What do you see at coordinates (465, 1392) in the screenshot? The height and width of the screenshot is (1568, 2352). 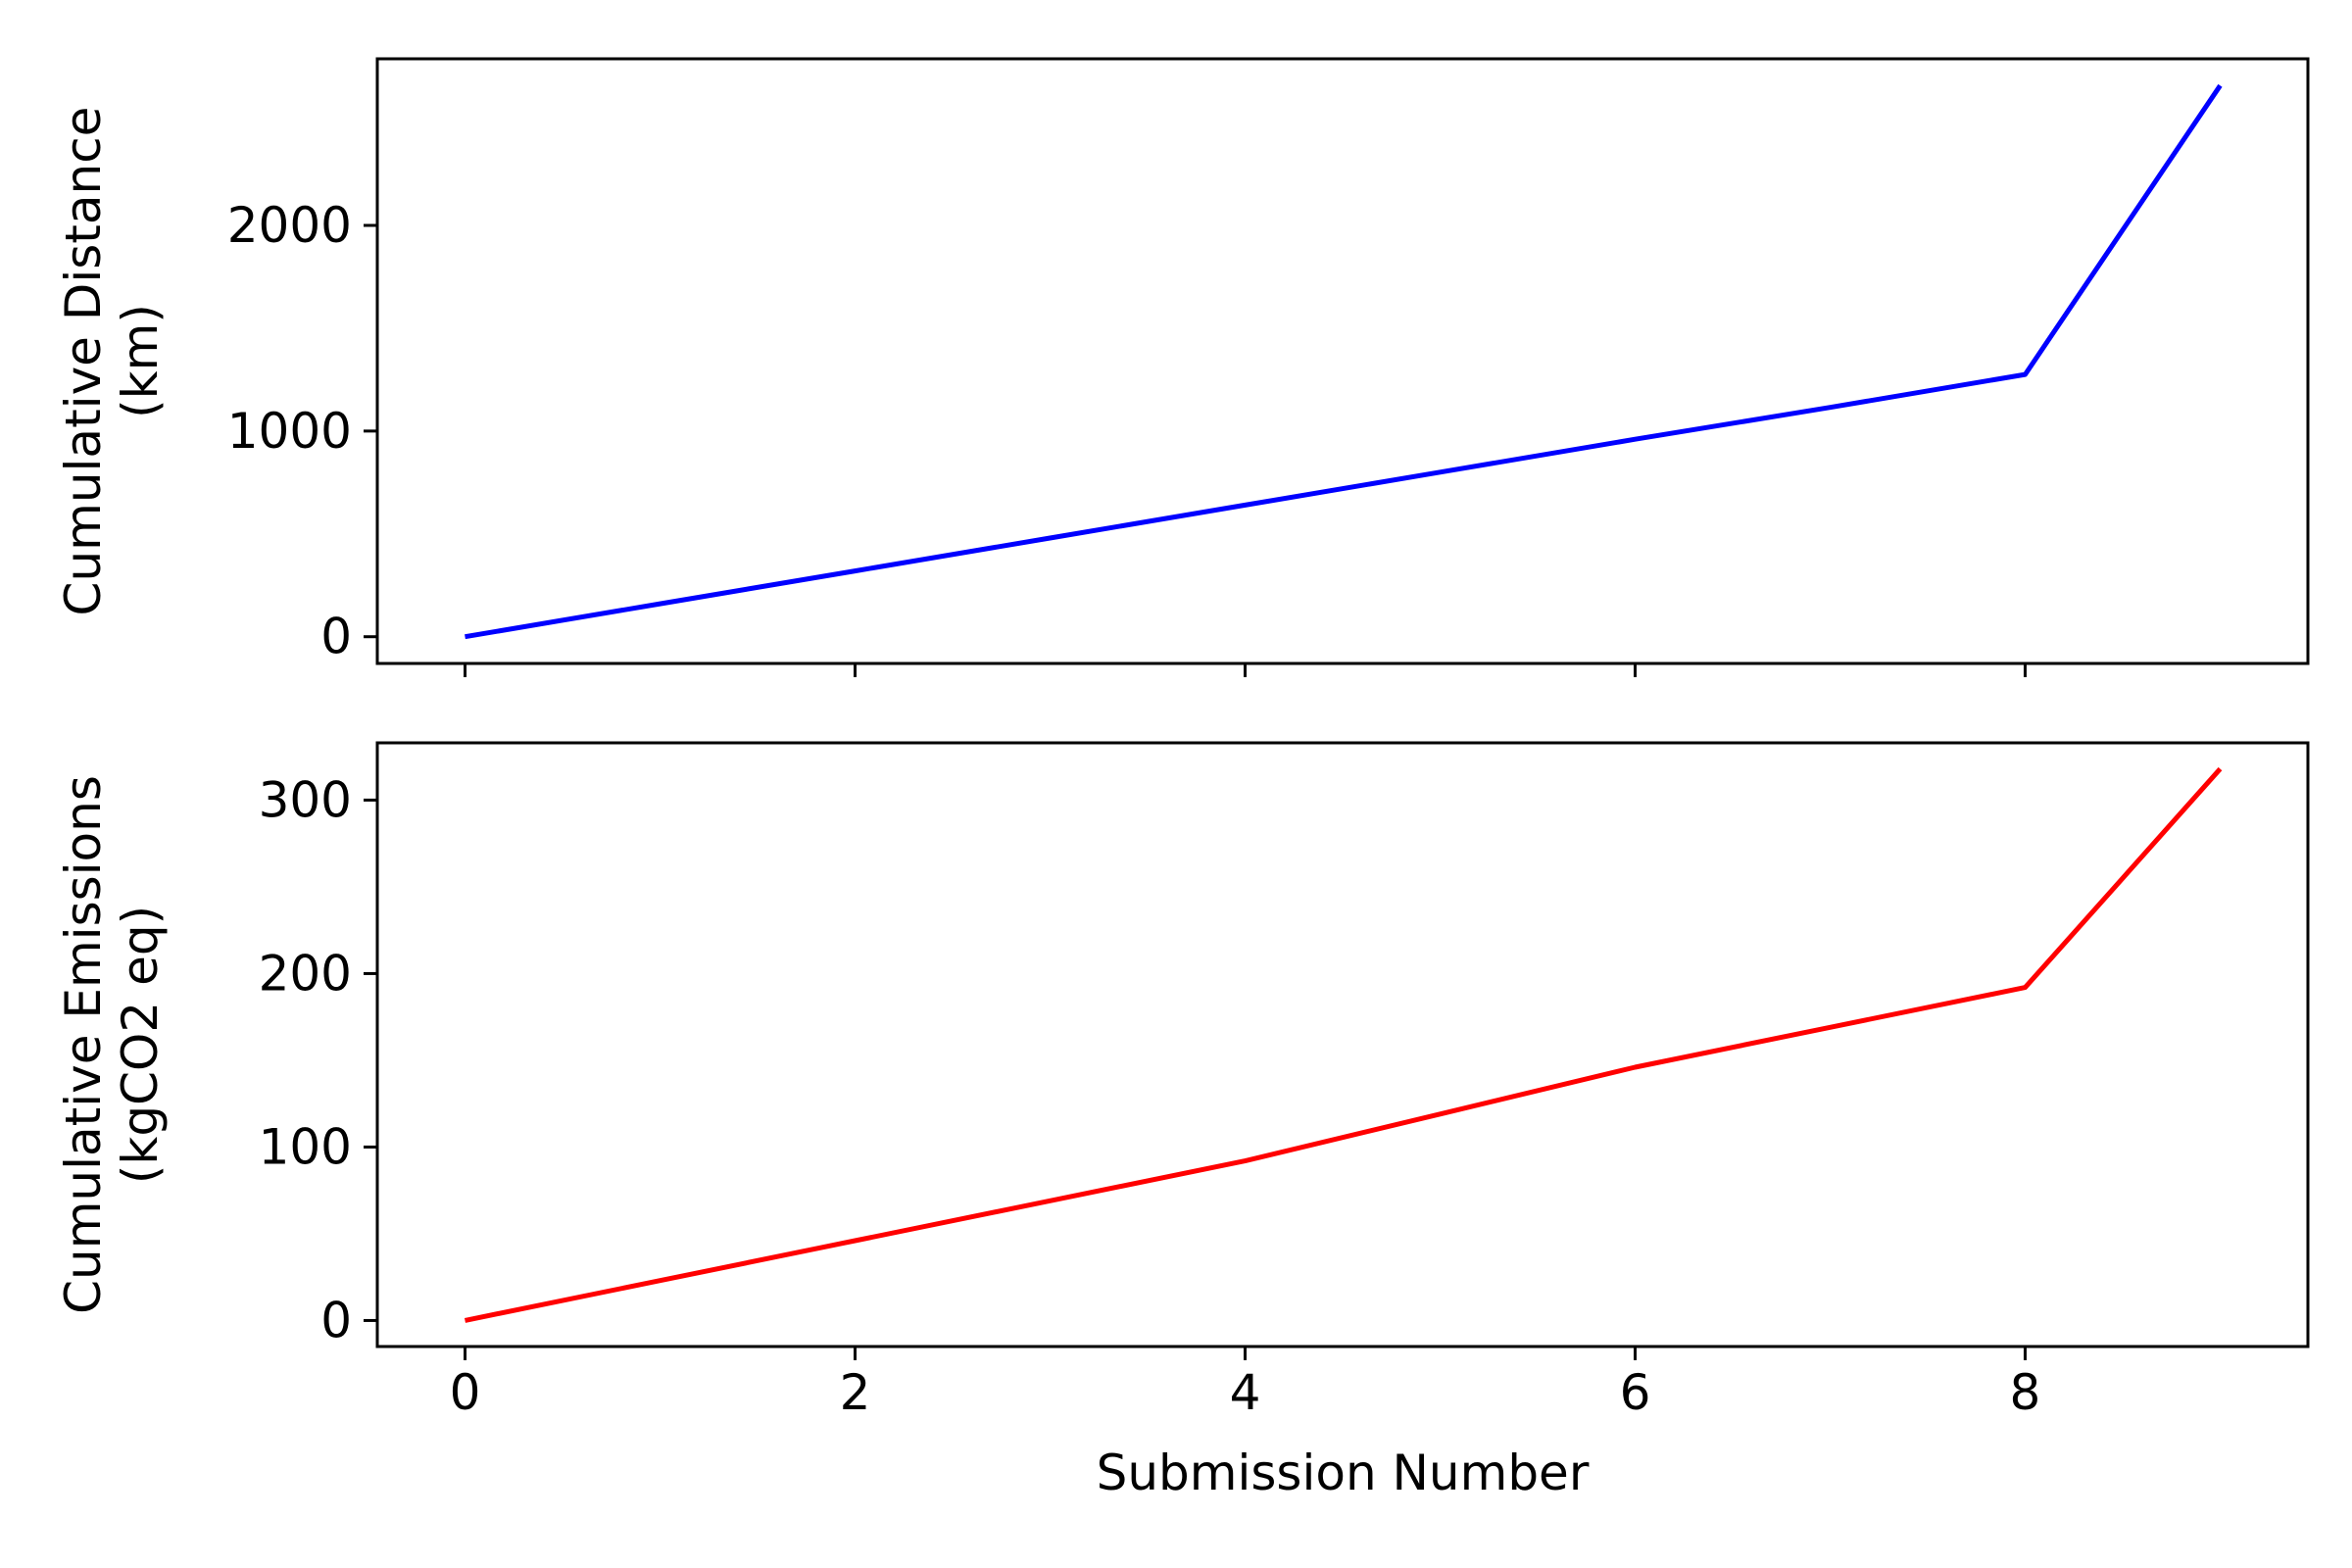 I see `emissions-x-tick-label: 0` at bounding box center [465, 1392].